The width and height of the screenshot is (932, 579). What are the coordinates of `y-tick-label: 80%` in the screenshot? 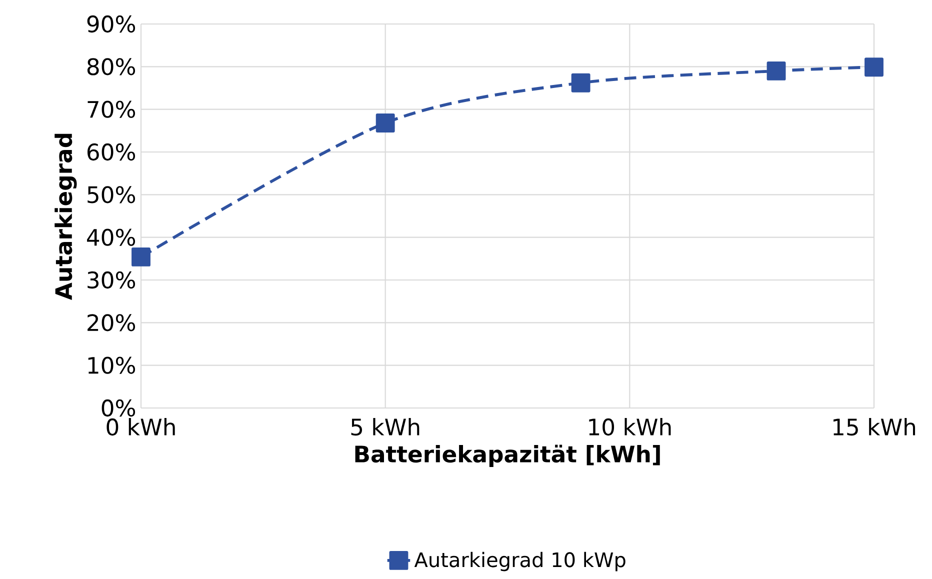 It's located at (111, 67).